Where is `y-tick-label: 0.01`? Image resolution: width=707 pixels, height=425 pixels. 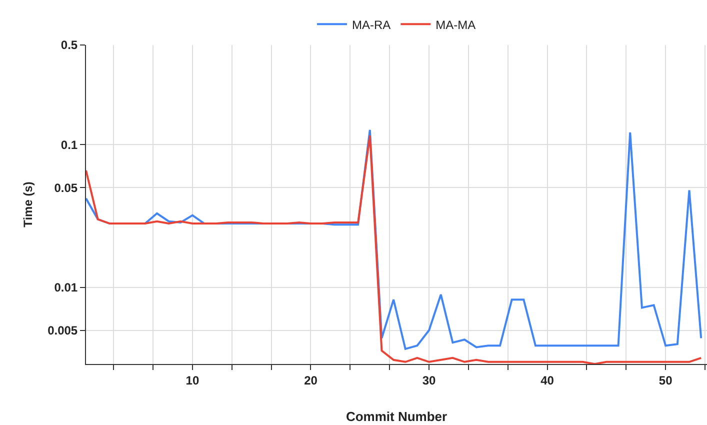
y-tick-label: 0.01 is located at coordinates (66, 287).